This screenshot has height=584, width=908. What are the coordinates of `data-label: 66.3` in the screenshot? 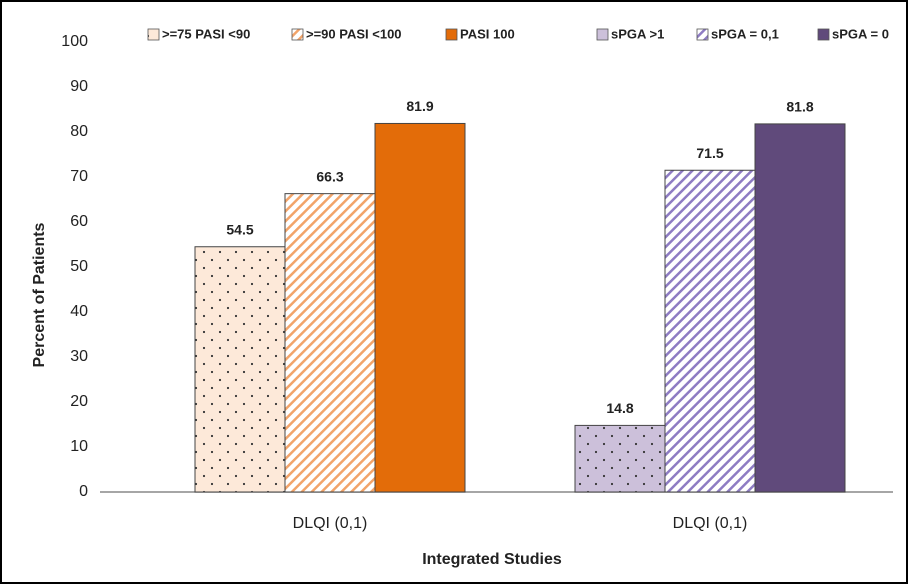 It's located at (329, 176).